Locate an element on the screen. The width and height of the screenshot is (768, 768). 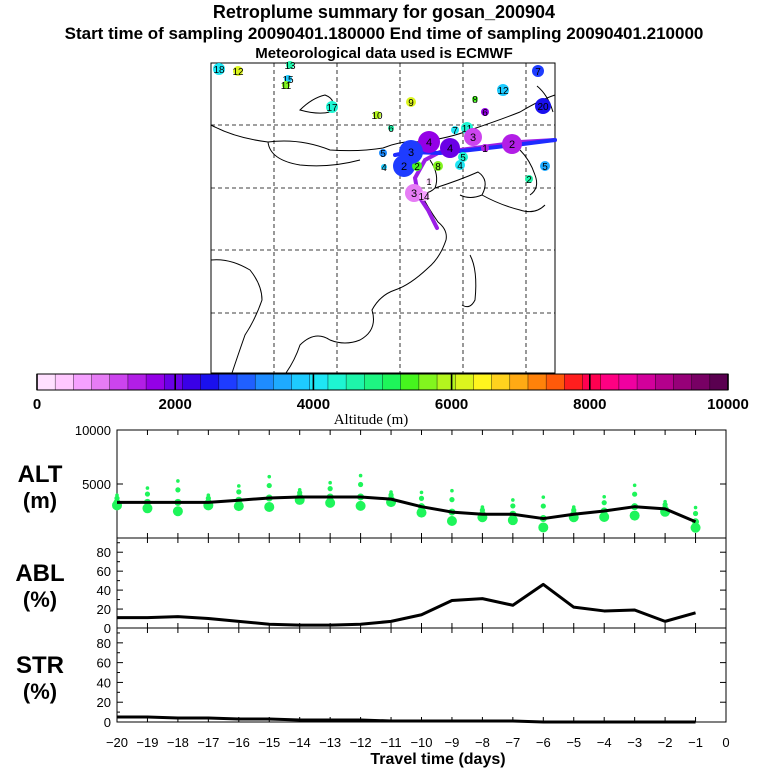
cluster-marker: 7 is located at coordinates (538, 71).